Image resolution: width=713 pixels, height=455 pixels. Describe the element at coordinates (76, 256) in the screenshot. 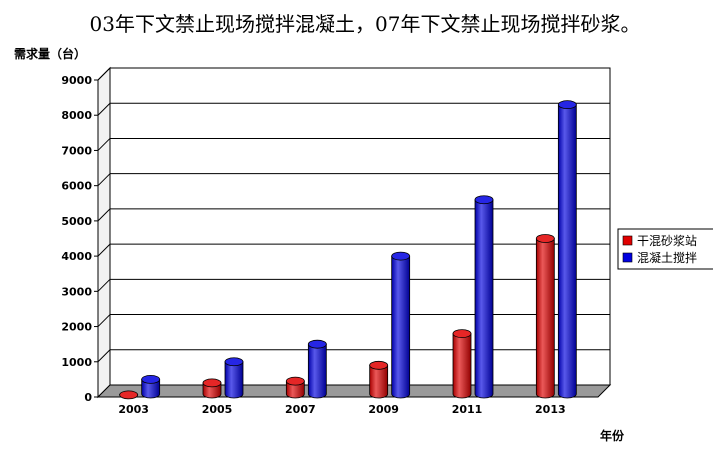

I see `y-tick-label: 4000` at that location.